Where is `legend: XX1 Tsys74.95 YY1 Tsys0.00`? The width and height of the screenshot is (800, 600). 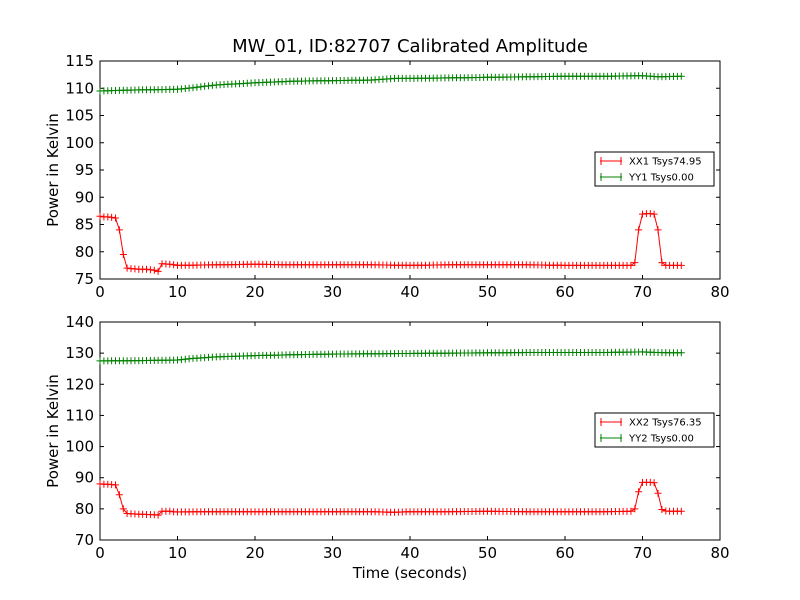 legend: XX1 Tsys74.95 YY1 Tsys0.00 is located at coordinates (654, 169).